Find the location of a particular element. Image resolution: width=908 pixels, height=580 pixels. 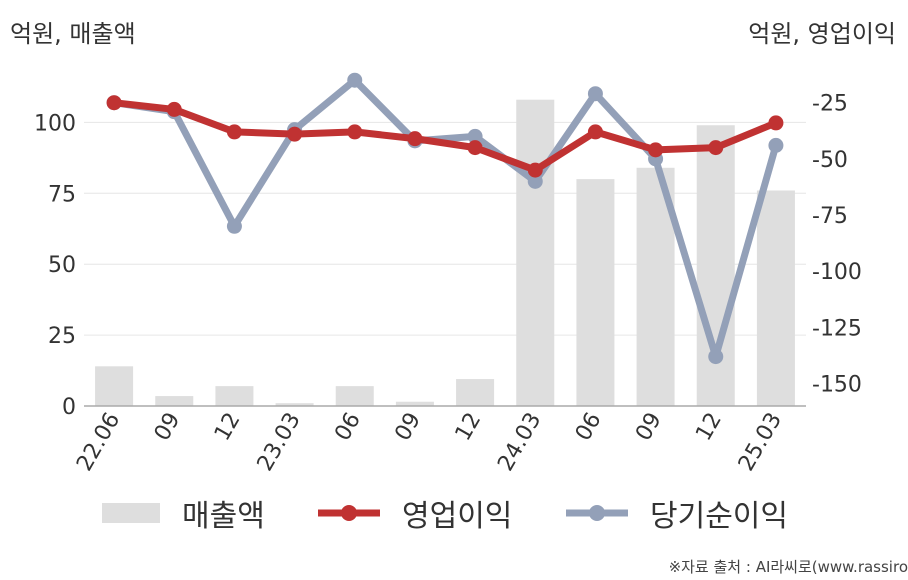

right-tick-label: -150 is located at coordinates (837, 385).